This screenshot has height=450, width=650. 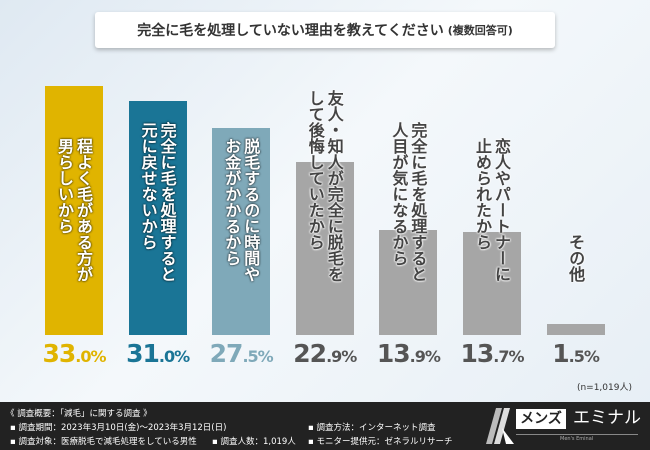 I want to click on bar-label-line: 程よく毛がある方が, so click(x=83, y=210).